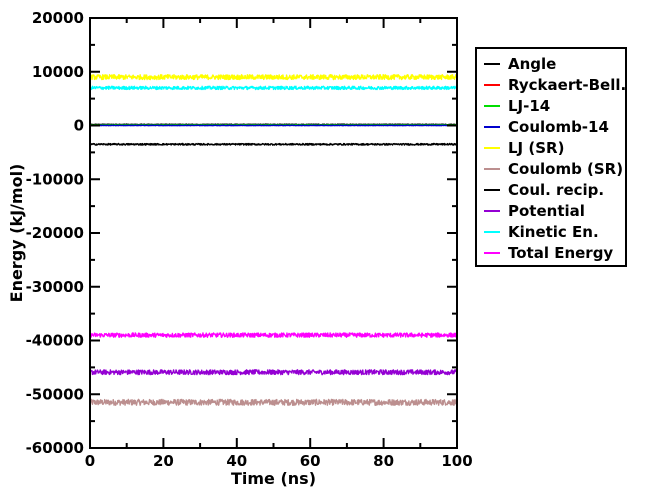 The image size is (649, 497). Describe the element at coordinates (383, 461) in the screenshot. I see `x-tick-label: 80` at that location.